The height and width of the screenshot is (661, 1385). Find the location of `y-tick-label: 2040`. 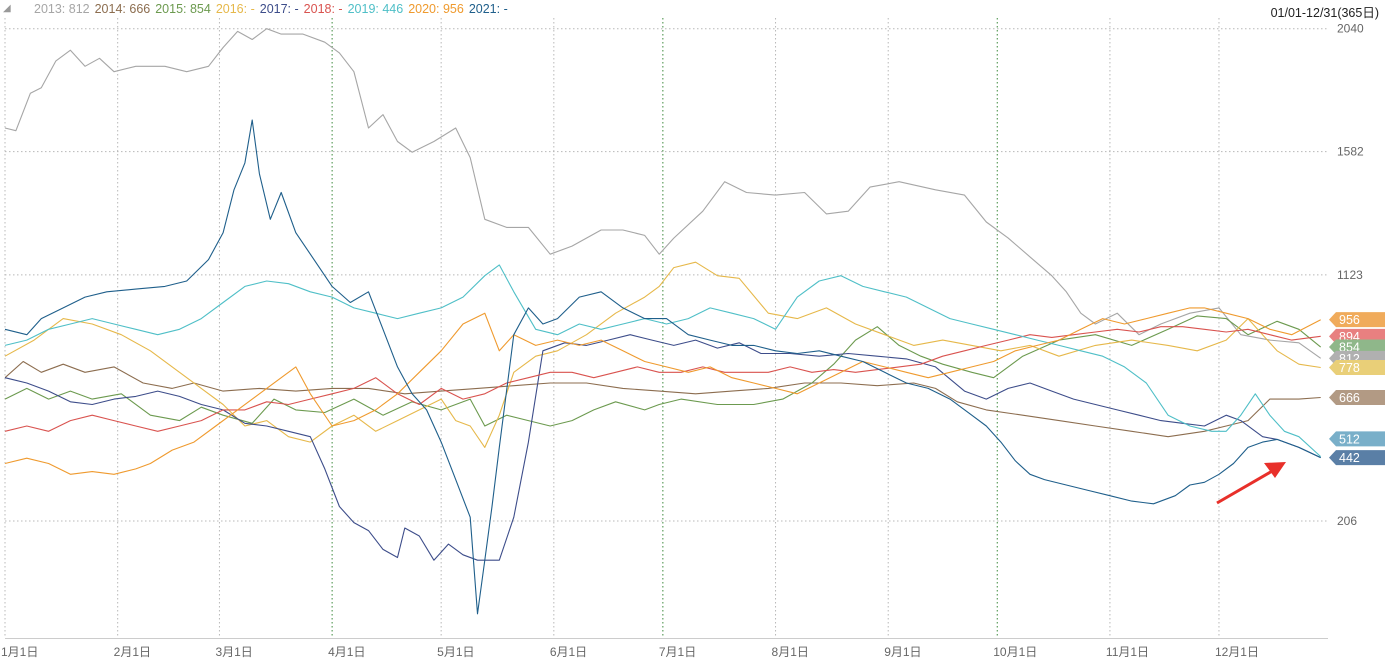

y-tick-label: 2040 is located at coordinates (1350, 29).